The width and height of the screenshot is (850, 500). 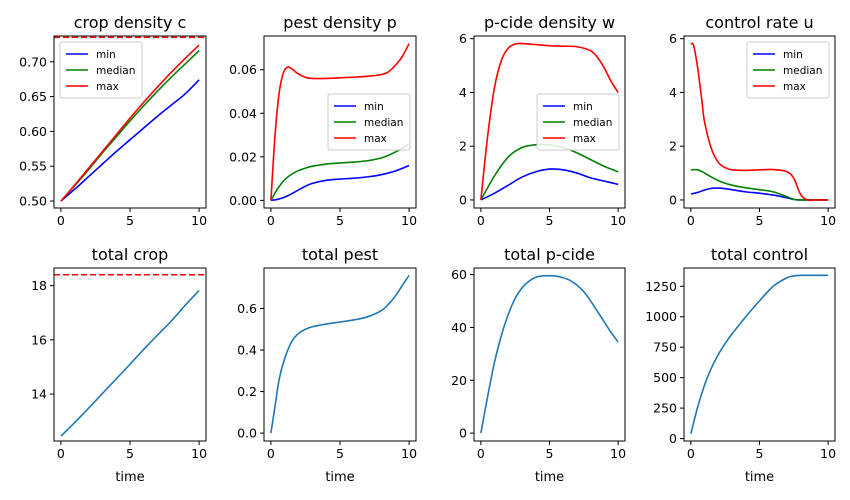 I want to click on y-tick-label: 250, so click(x=665, y=408).